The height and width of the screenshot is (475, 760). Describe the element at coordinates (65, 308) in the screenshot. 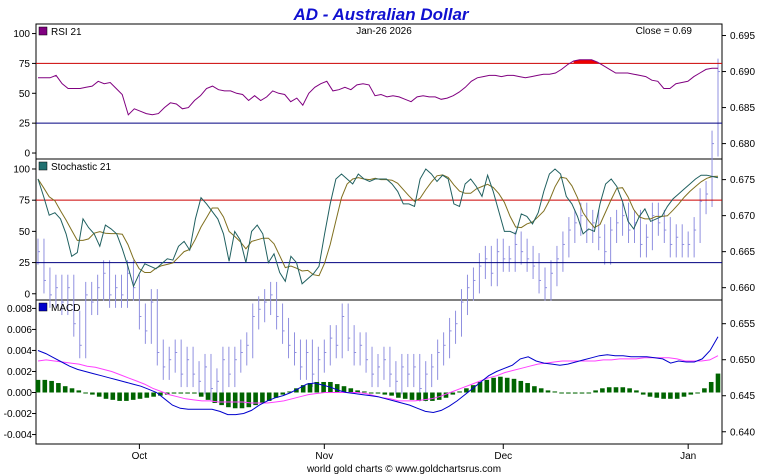

I see `macd-legend: MACD` at that location.